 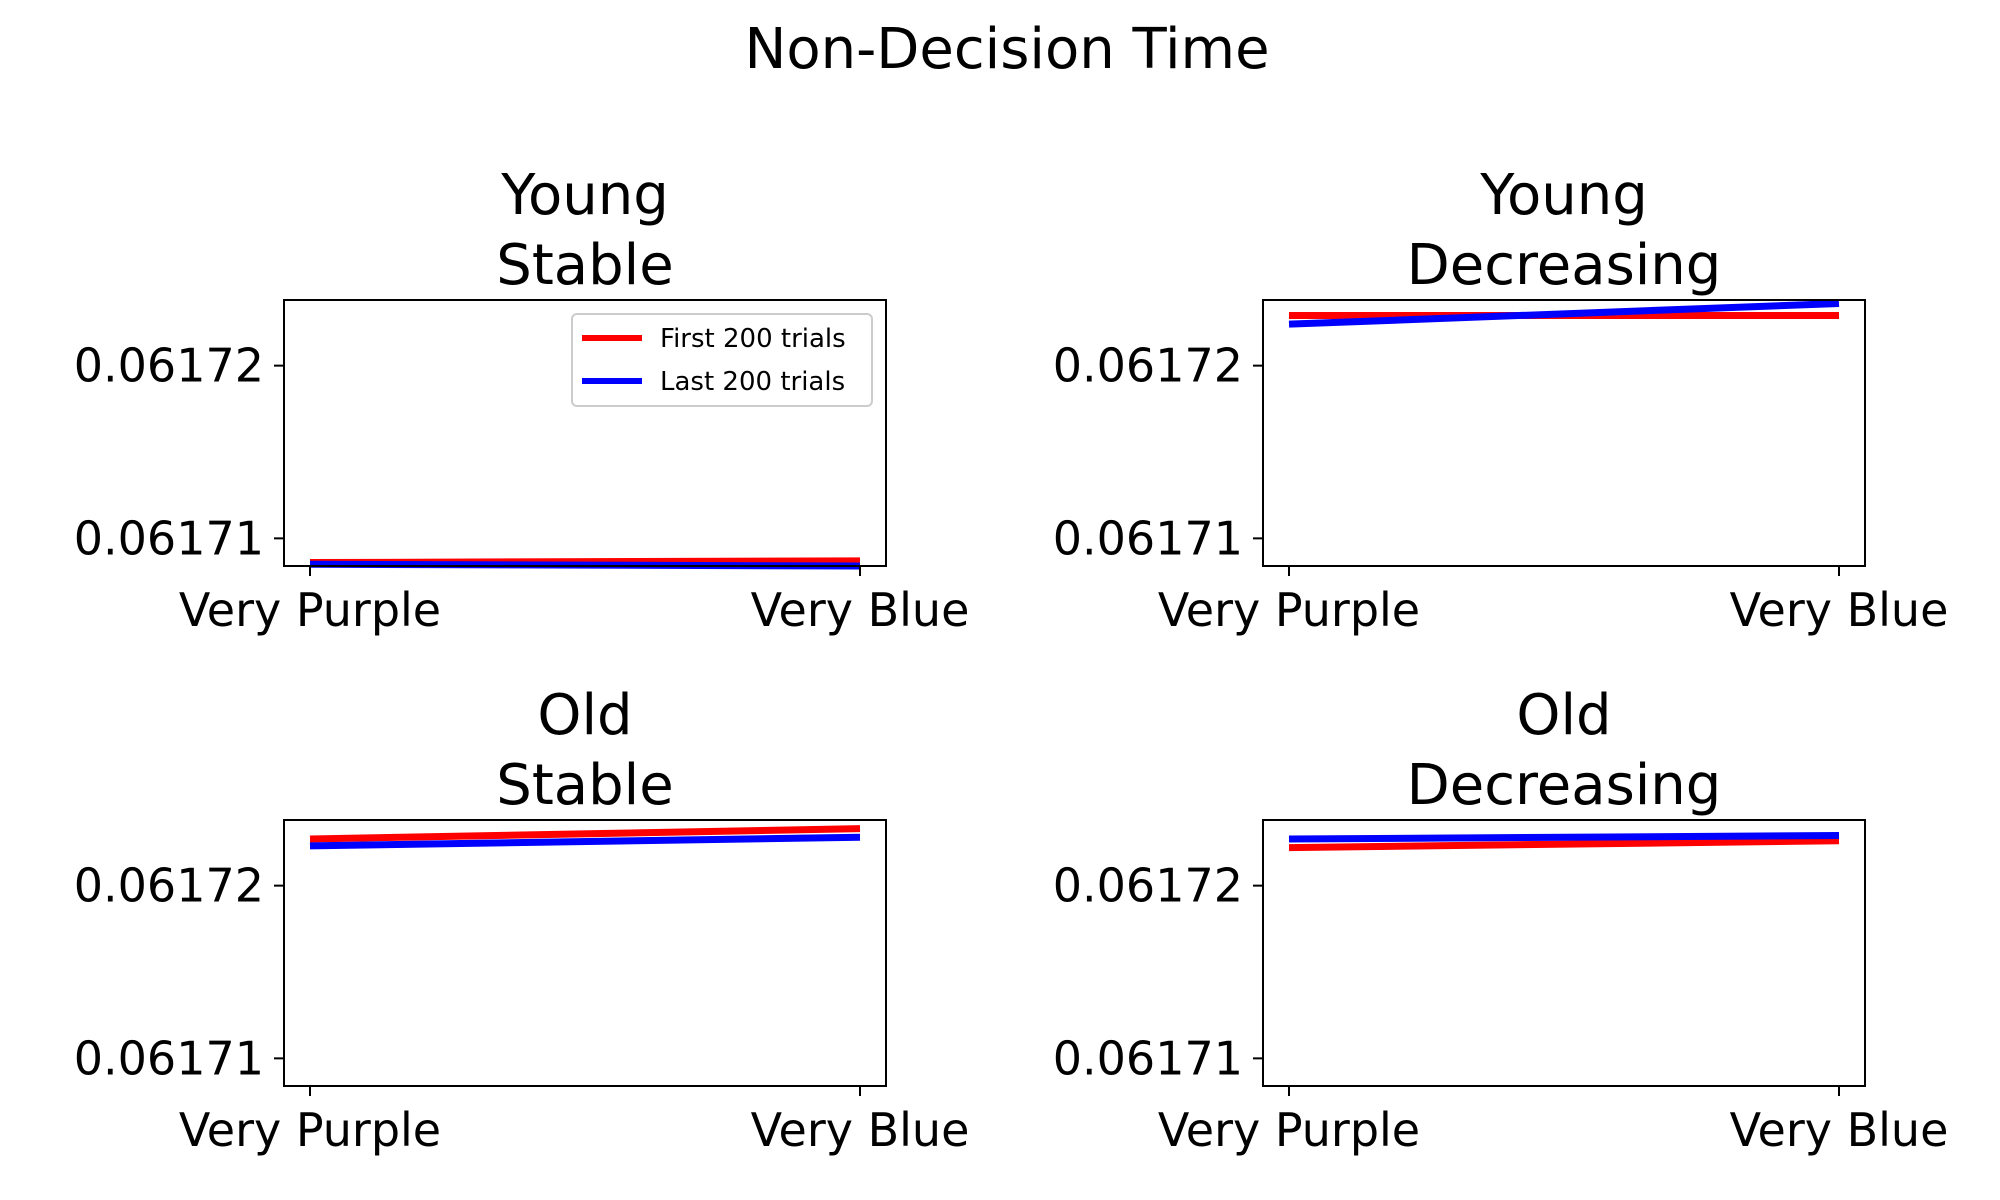 What do you see at coordinates (753, 339) in the screenshot?
I see `legend-entry: First 200 trials` at bounding box center [753, 339].